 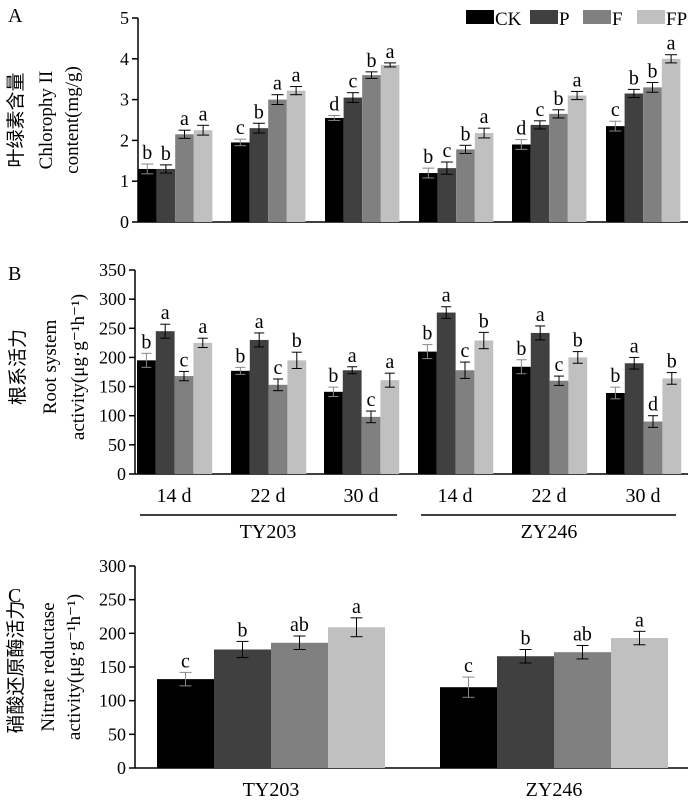 What do you see at coordinates (48, 666) in the screenshot?
I see `y-axis-label-en-line1: Nitrate reductase` at bounding box center [48, 666].